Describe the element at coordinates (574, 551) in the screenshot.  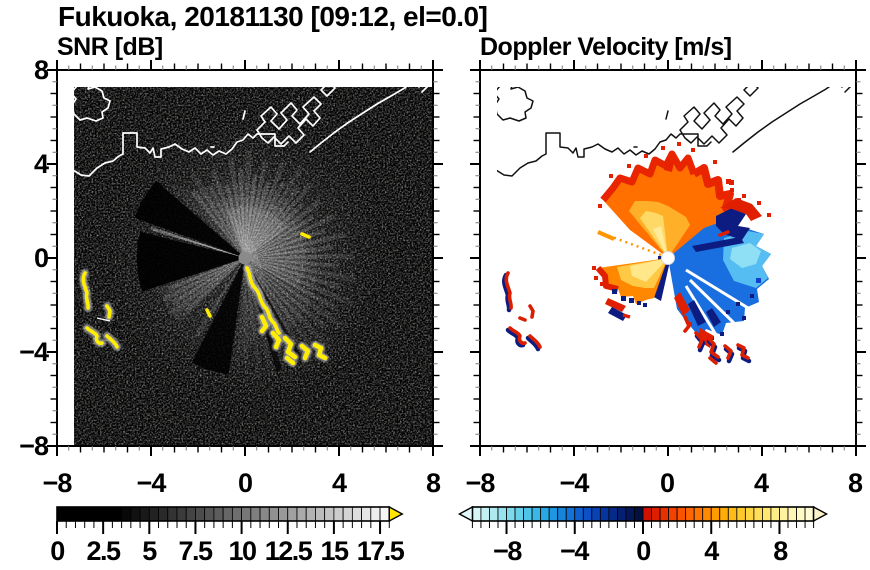
I see `colorbar-label: −4` at that location.